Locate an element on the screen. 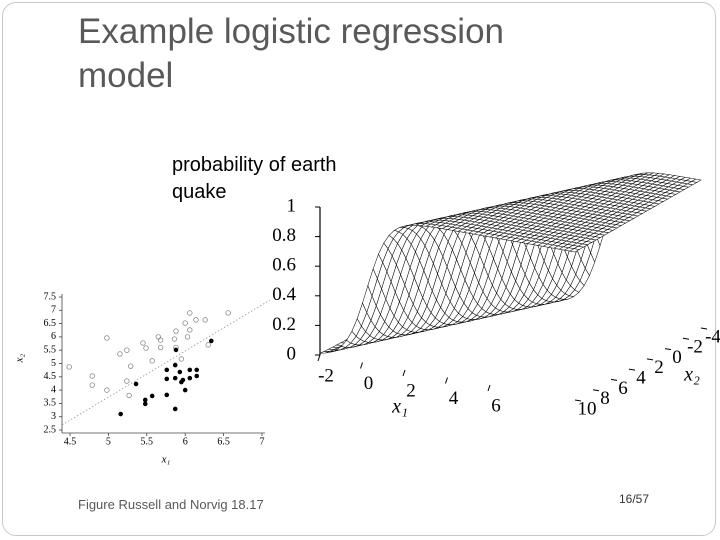  y-tick-label: 7.5 is located at coordinates (50, 296).